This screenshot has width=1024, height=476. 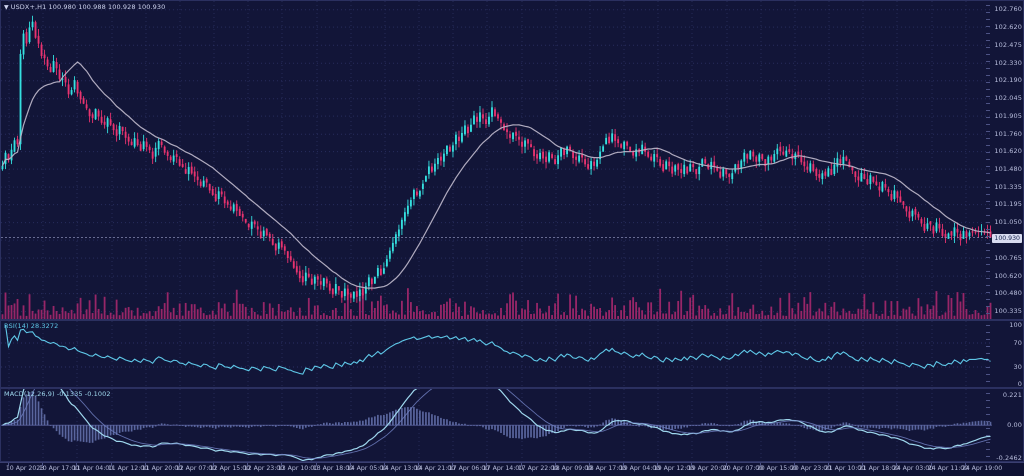 I want to click on price-axis-label: 102.620, so click(x=1008, y=26).